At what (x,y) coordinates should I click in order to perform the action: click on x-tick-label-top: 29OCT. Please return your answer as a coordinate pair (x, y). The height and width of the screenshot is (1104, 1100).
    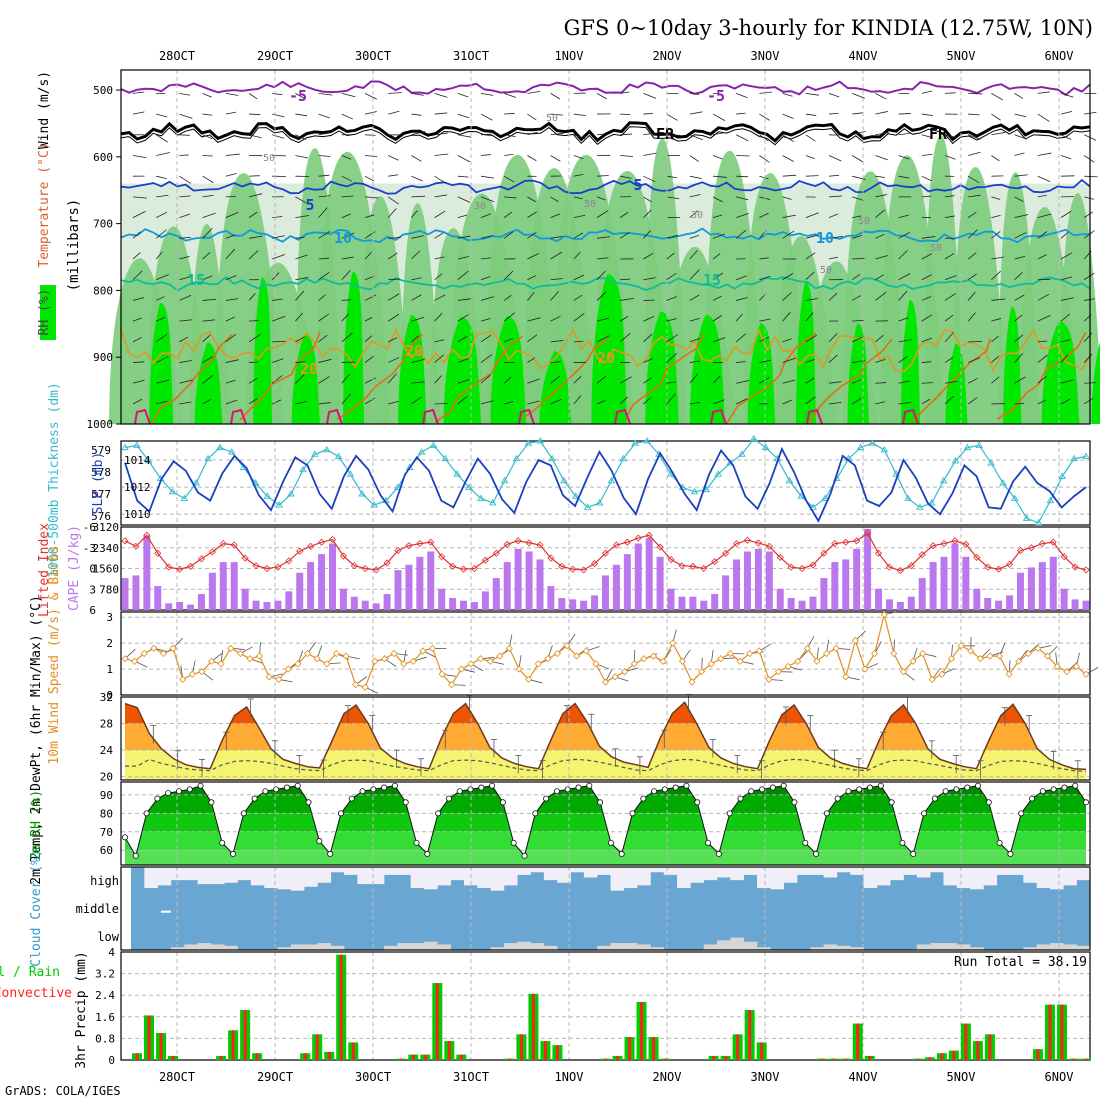
    Looking at the image, I should click on (275, 56).